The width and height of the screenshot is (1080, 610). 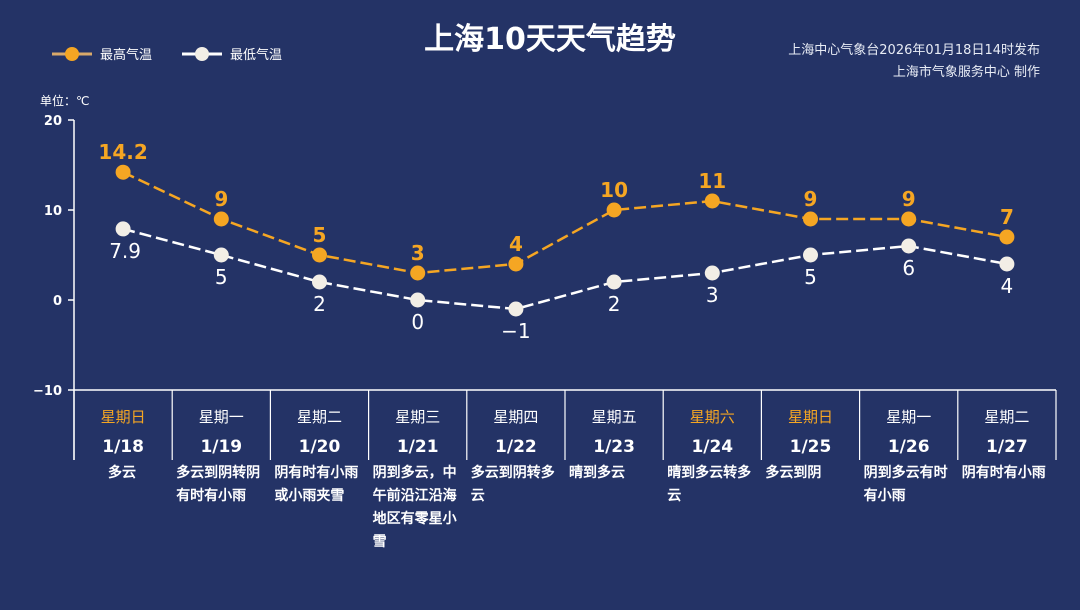 I want to click on weather-description: 阴有时有小雨或小雨夹雪, so click(x=316, y=484).